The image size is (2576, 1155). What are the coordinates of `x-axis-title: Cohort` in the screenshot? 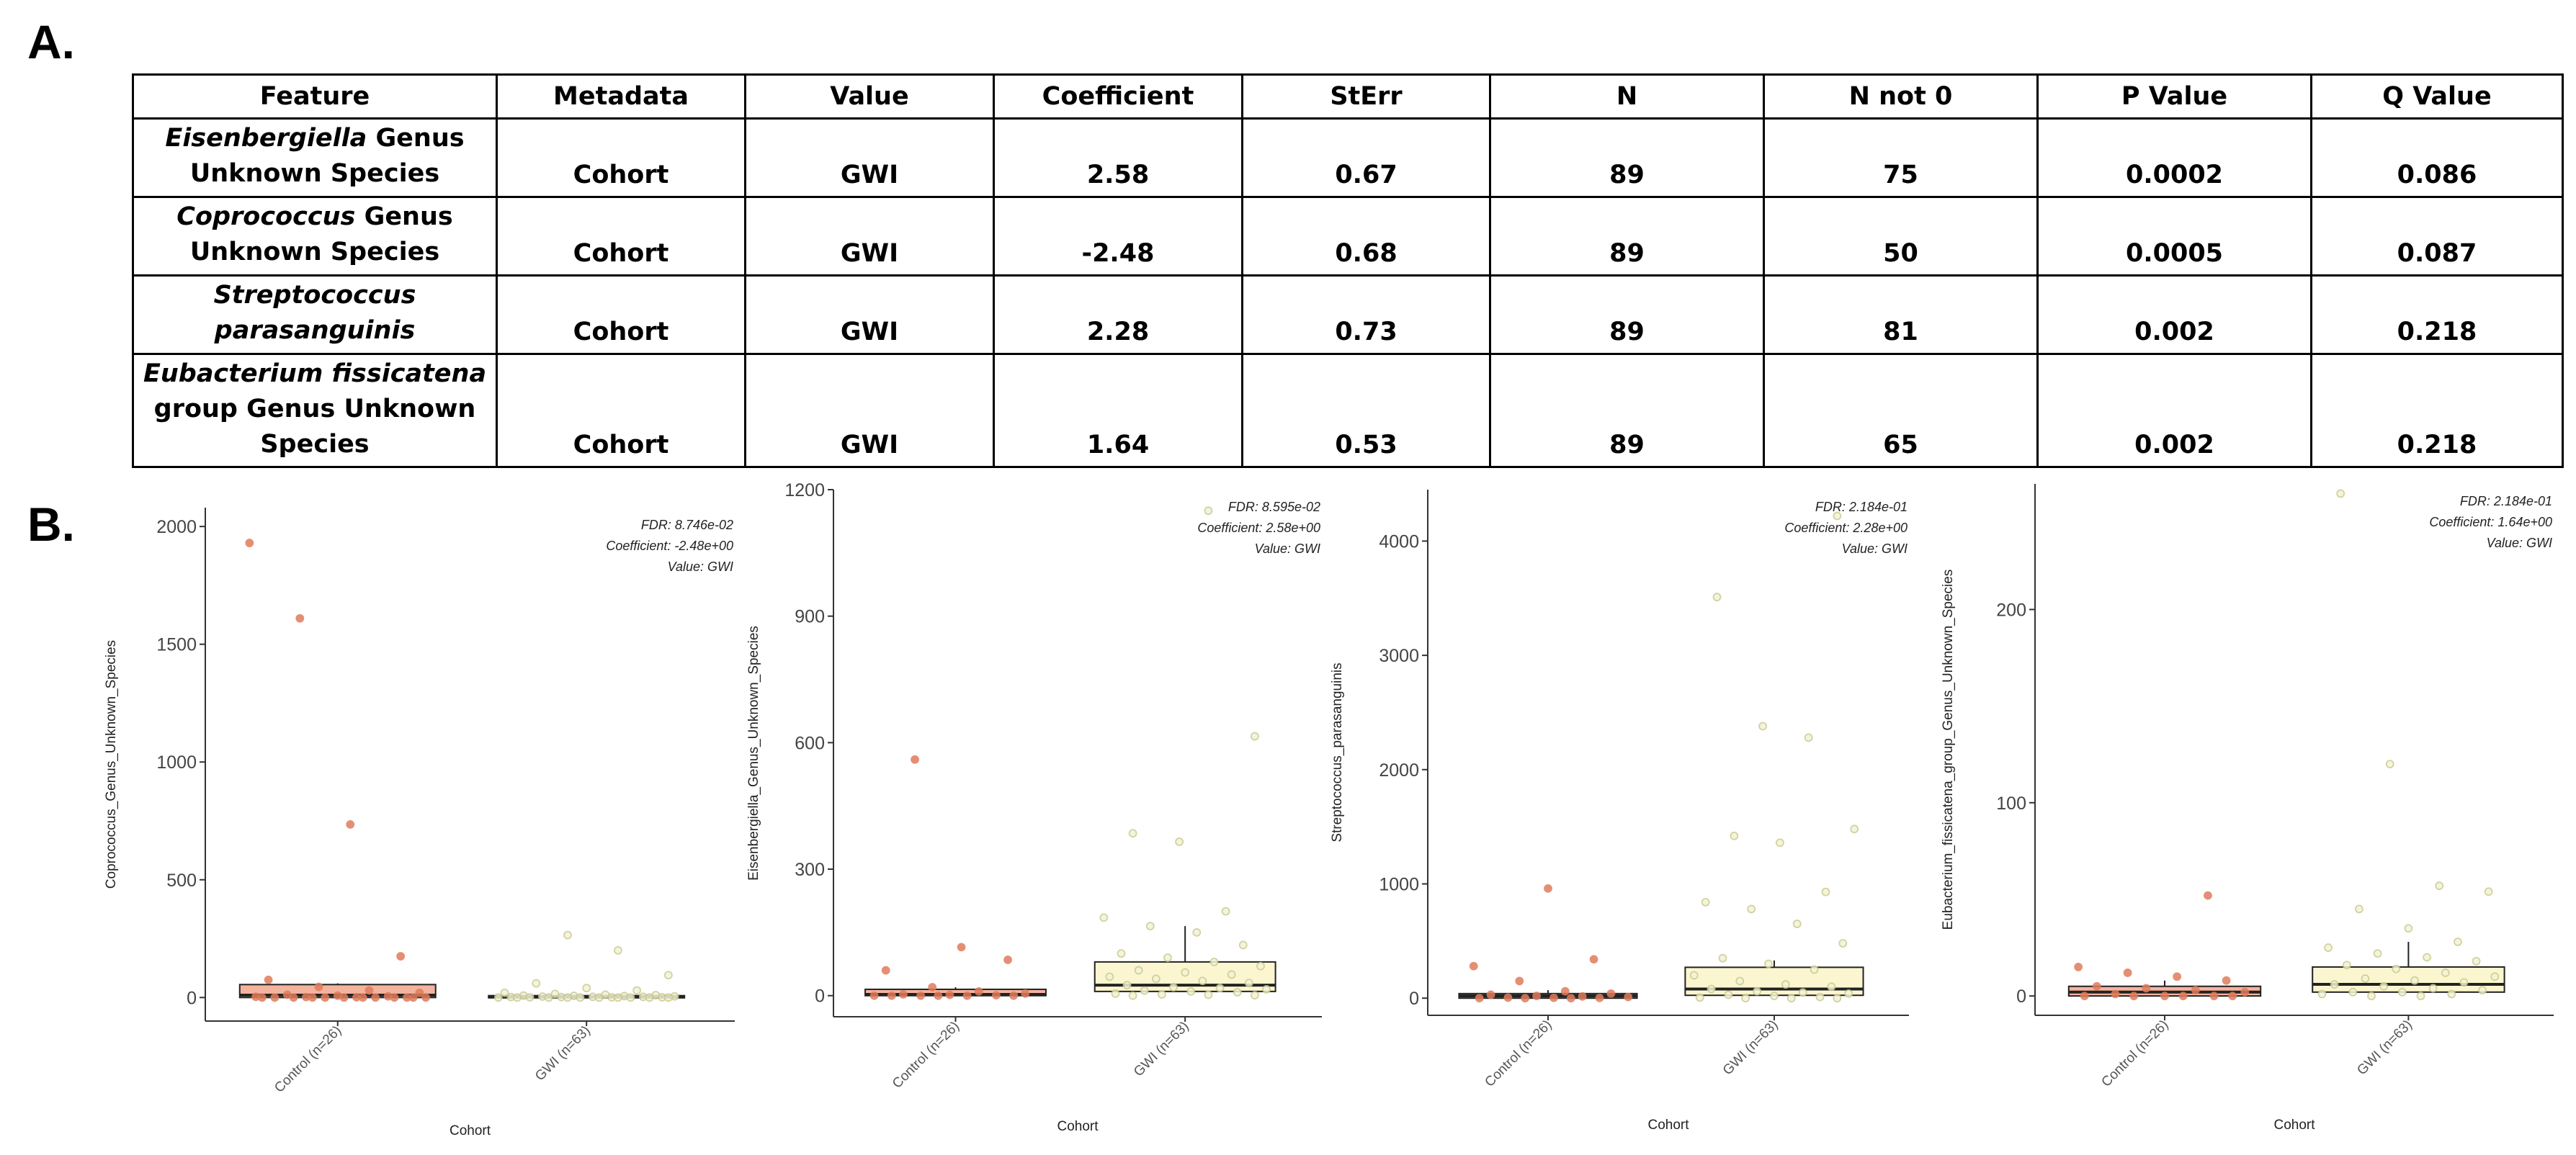 It's located at (1668, 1125).